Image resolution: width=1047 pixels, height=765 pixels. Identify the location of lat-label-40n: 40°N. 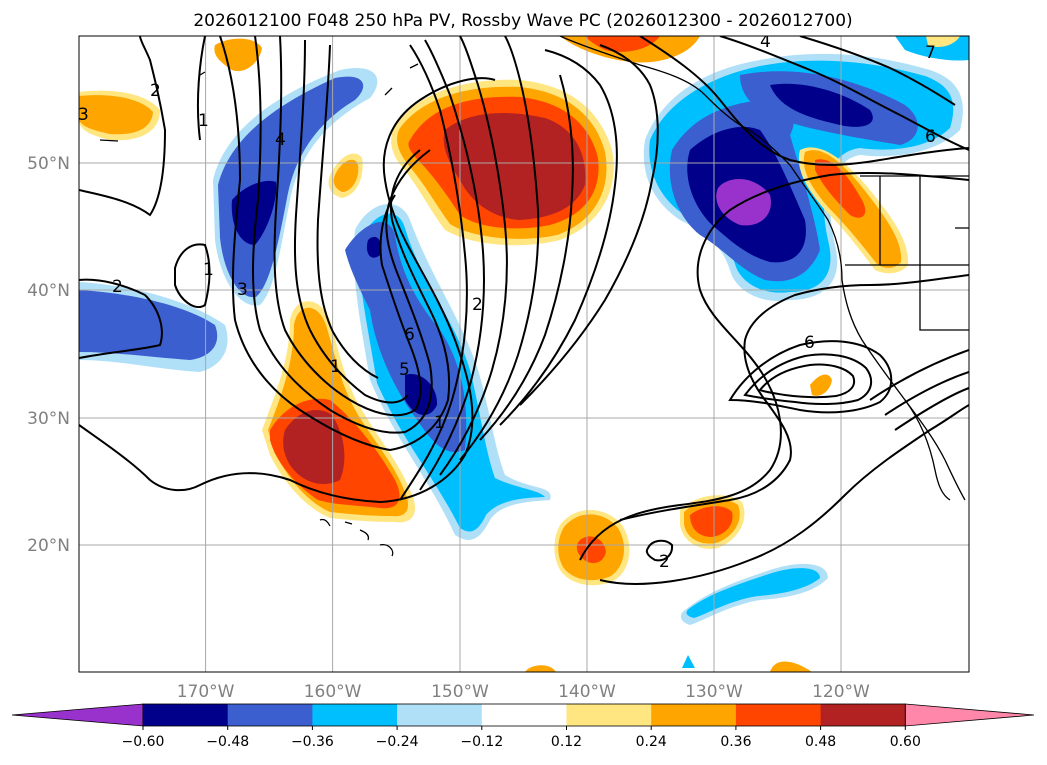
(48, 291).